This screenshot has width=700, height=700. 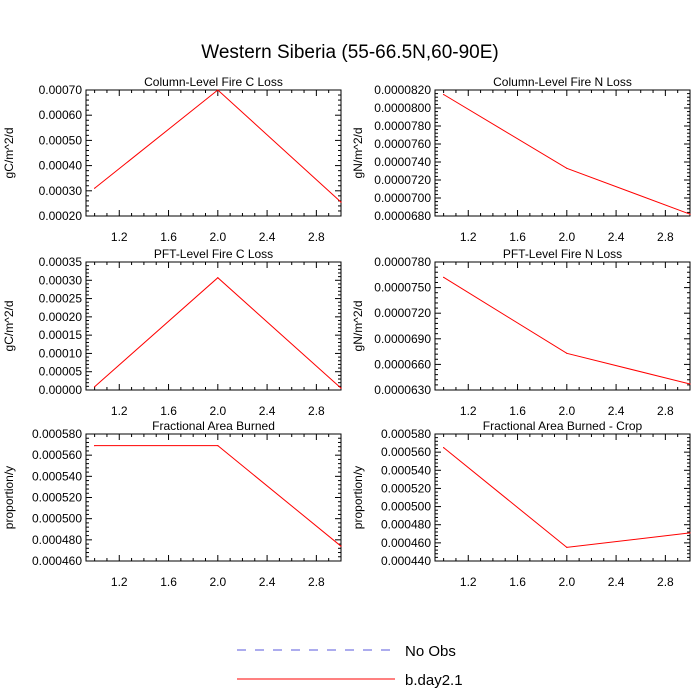 What do you see at coordinates (402, 339) in the screenshot?
I see `y-tick-label: 0.0000690` at bounding box center [402, 339].